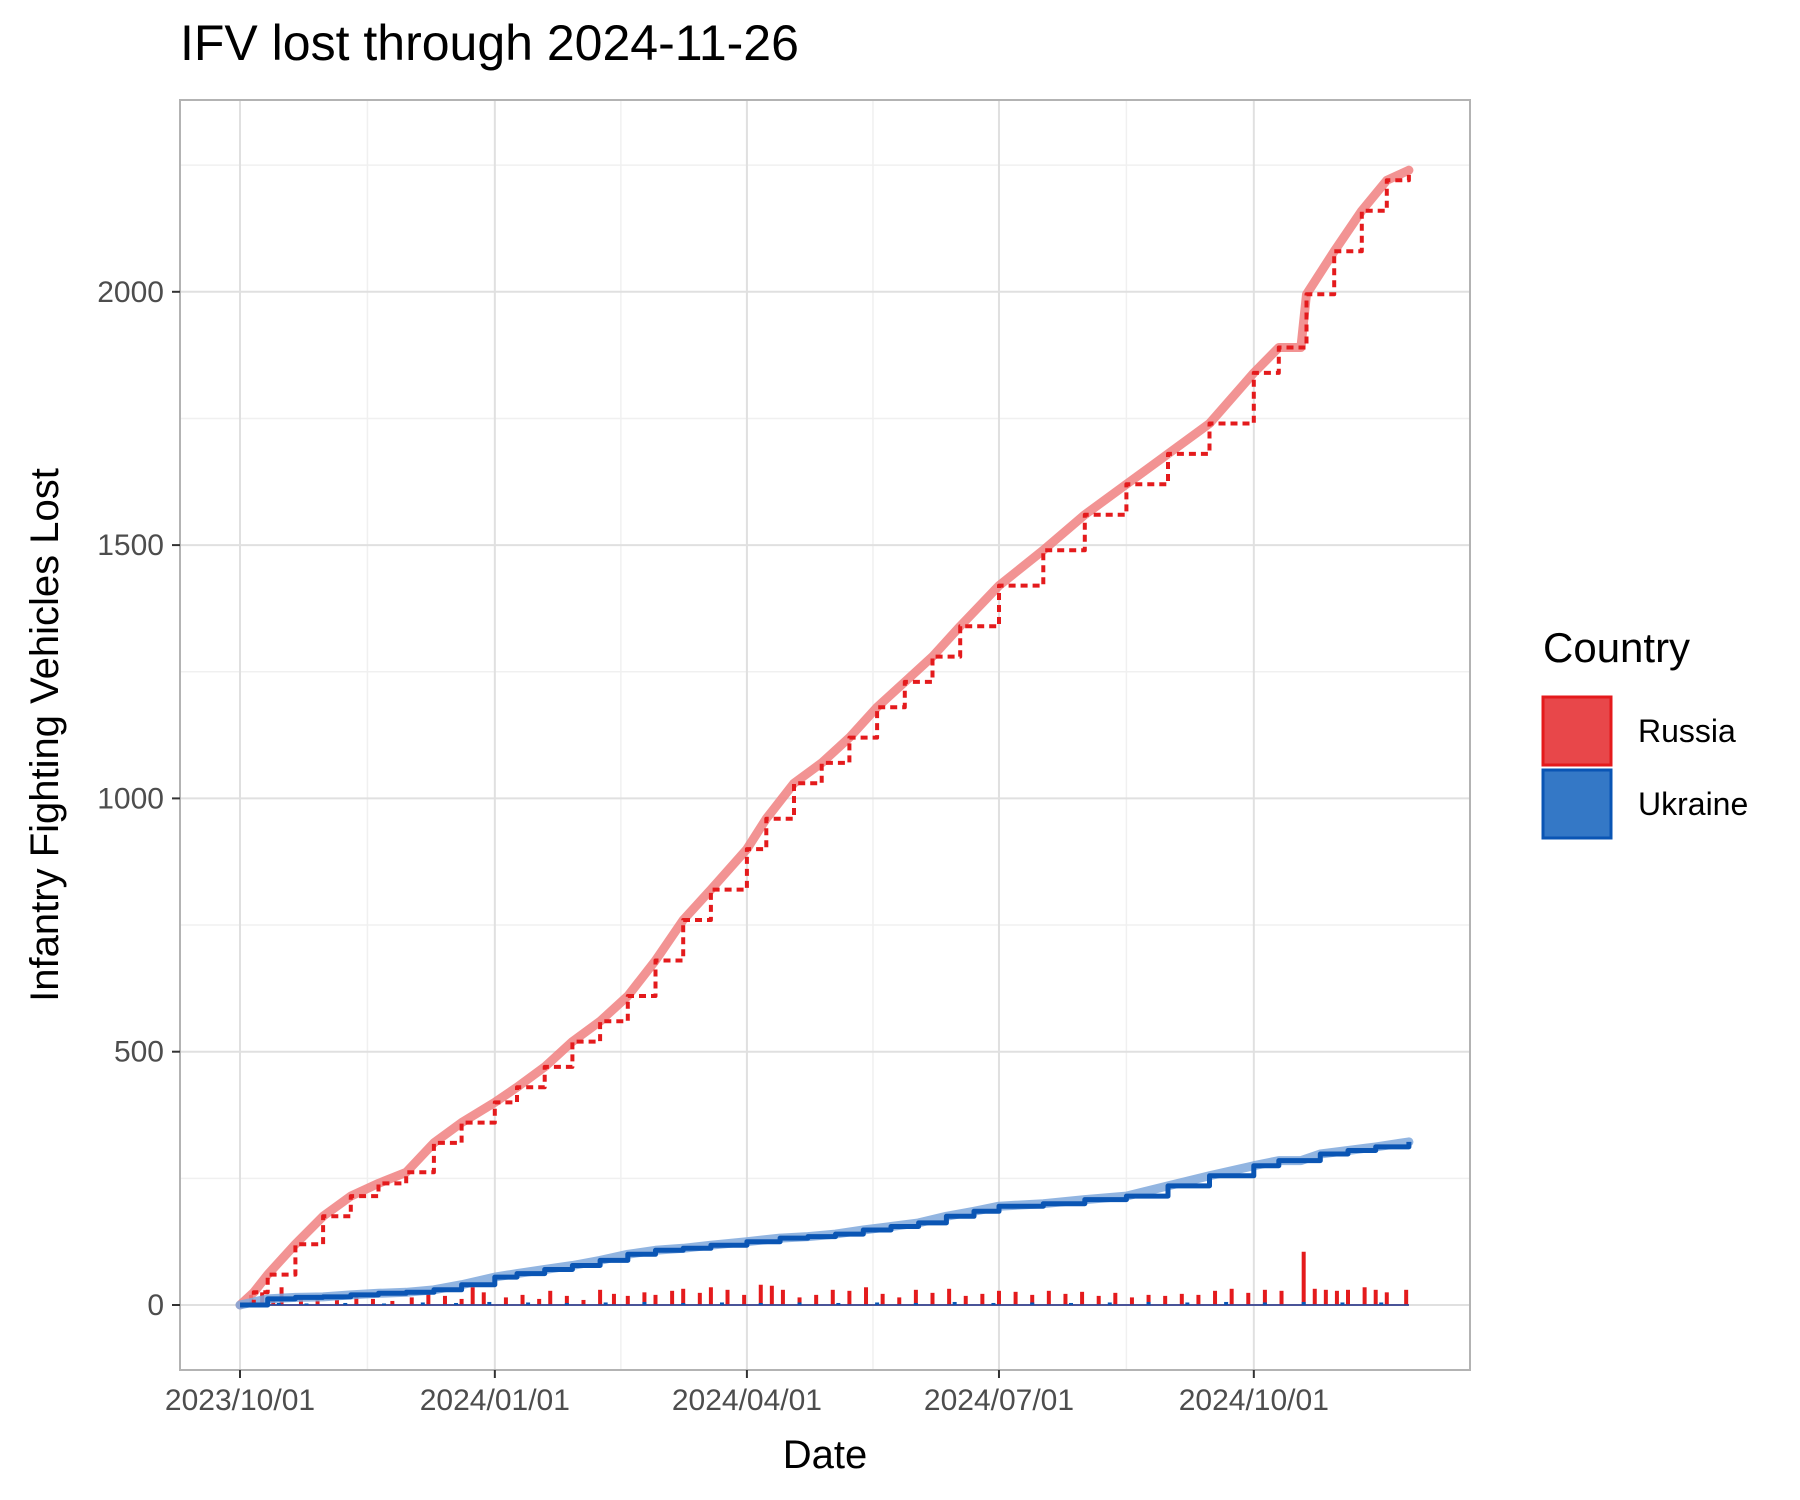 Image resolution: width=1800 pixels, height=1500 pixels. What do you see at coordinates (824, 1278) in the screenshot?
I see `daily-bars-layer` at bounding box center [824, 1278].